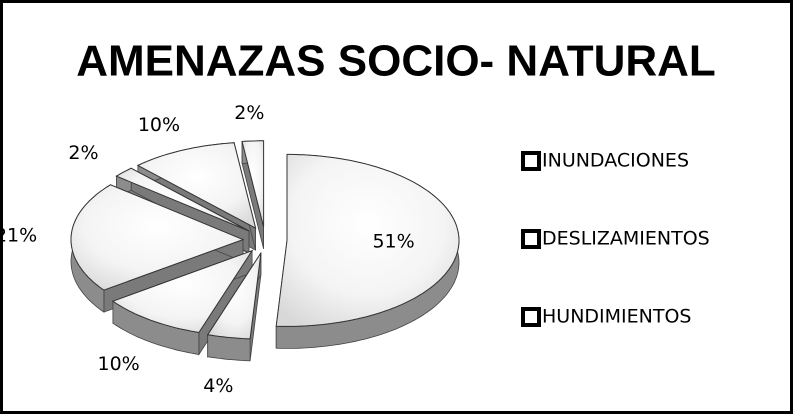  What do you see at coordinates (396, 61) in the screenshot?
I see `chart-title: AMENAZAS SOCIO- NATURAL` at bounding box center [396, 61].